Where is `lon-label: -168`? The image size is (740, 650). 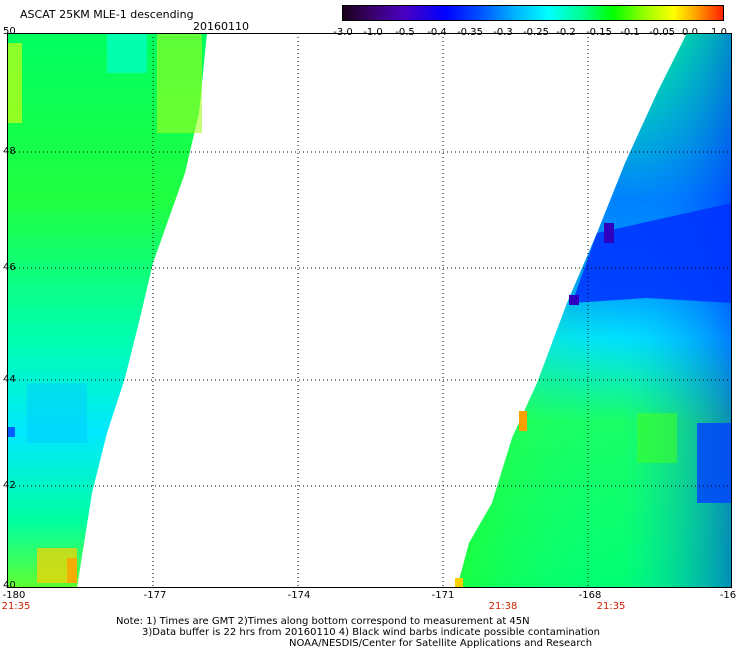
lon-label: -168 is located at coordinates (590, 595).